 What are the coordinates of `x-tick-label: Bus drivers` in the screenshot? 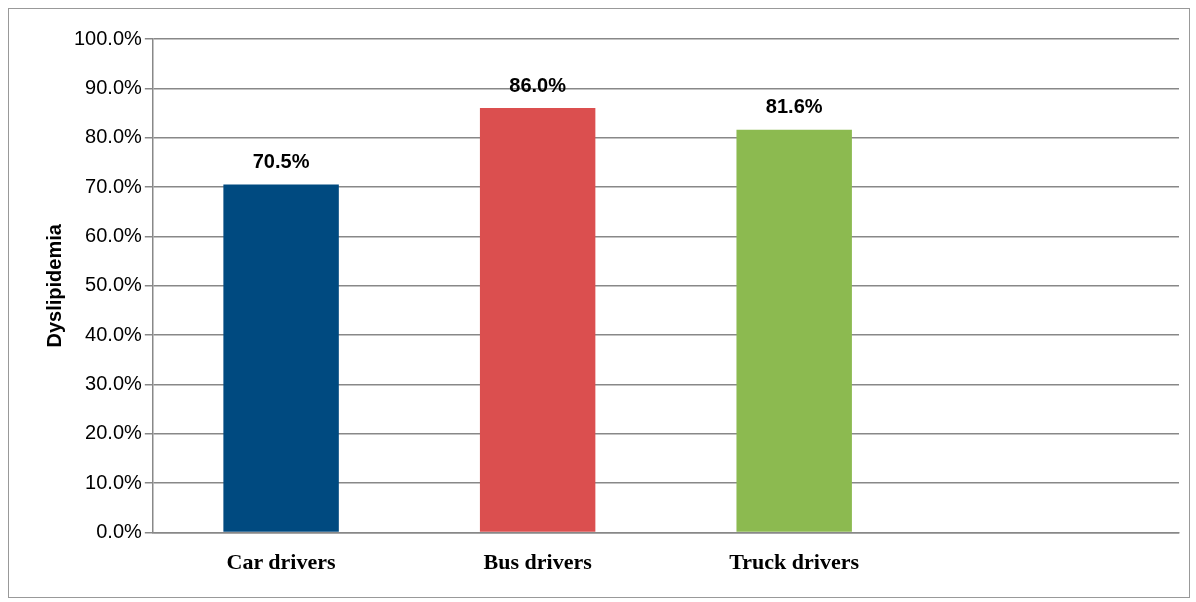 It's located at (538, 562).